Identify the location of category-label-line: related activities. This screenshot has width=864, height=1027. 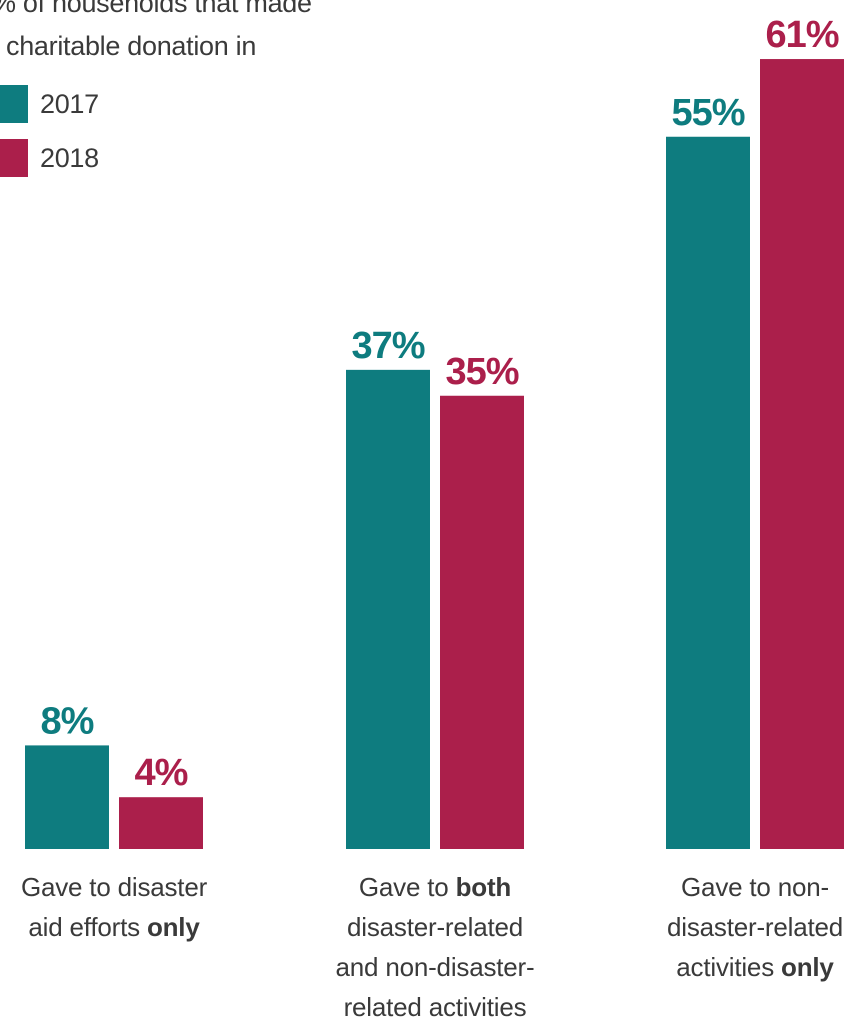
(435, 1007).